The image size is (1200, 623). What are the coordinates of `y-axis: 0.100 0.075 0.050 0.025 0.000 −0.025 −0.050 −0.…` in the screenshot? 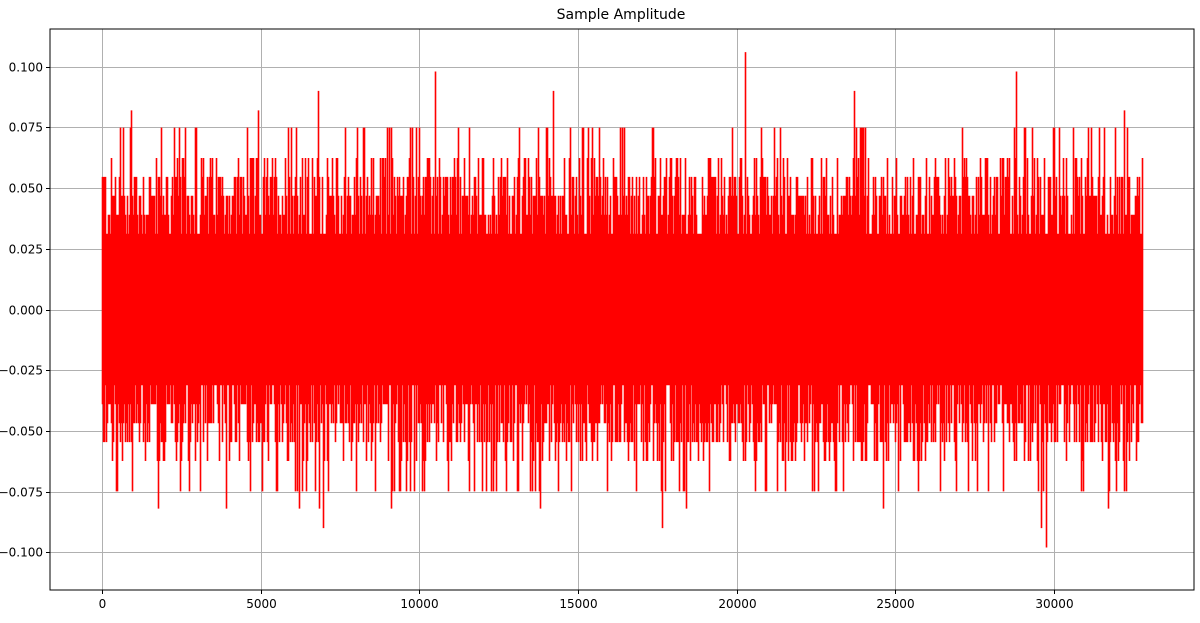 It's located at (25, 310).